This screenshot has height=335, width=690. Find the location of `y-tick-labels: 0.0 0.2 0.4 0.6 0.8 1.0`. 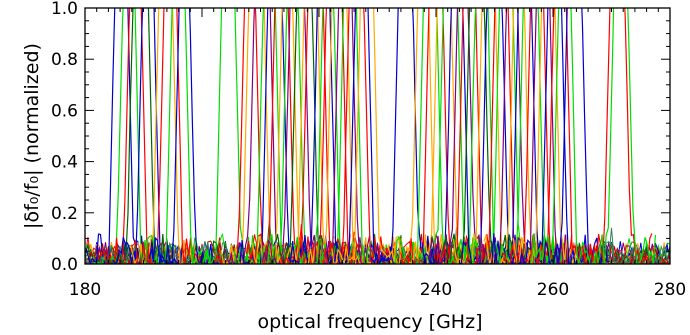

y-tick-labels: 0.0 0.2 0.4 0.6 0.8 1.0 is located at coordinates (64, 137).